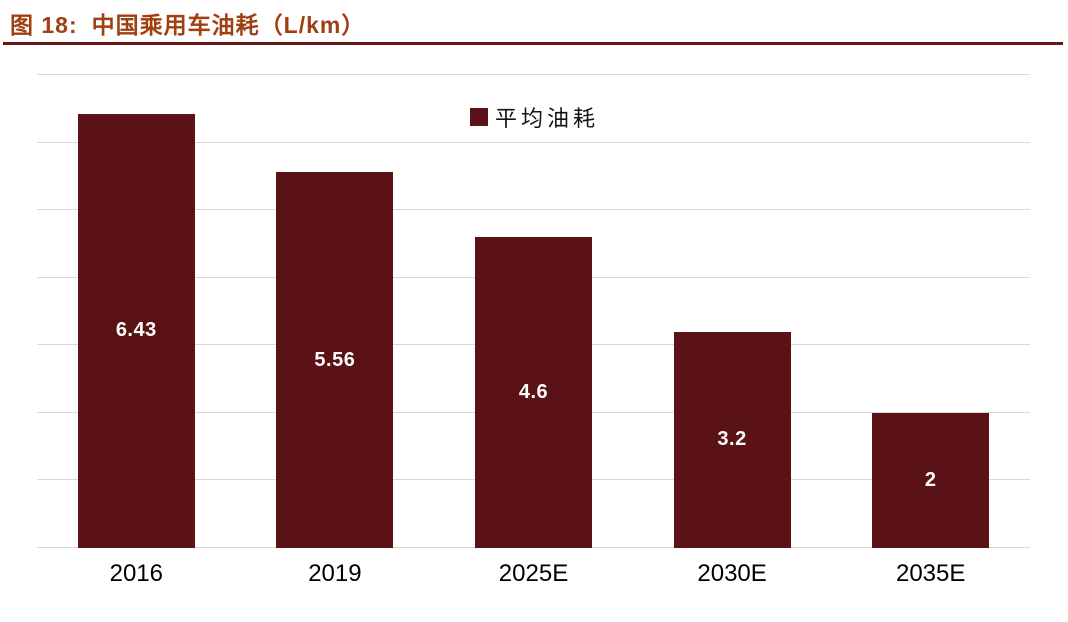  What do you see at coordinates (479, 117) in the screenshot?
I see `legend-swatch-icon` at bounding box center [479, 117].